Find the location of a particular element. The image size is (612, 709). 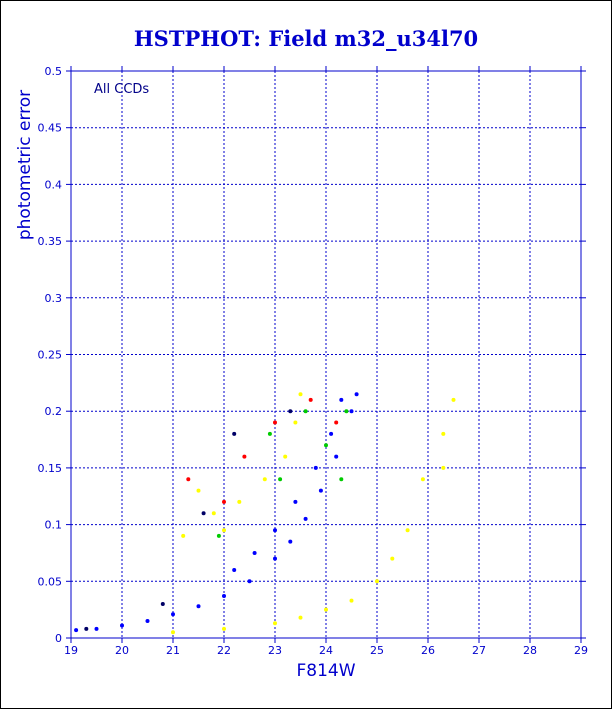

y-tick-label: 0.15 is located at coordinates (50, 468).